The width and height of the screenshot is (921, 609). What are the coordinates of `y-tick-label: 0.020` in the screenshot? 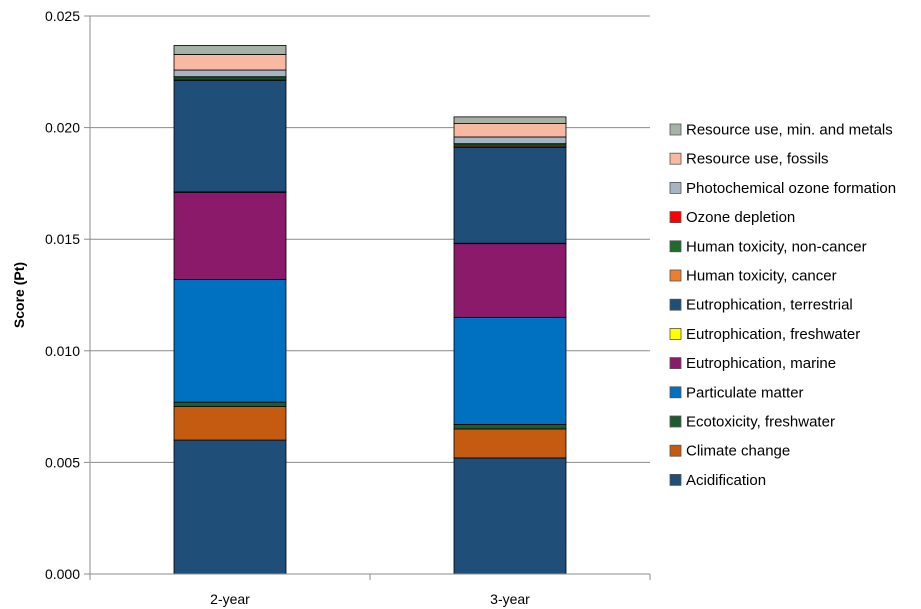 It's located at (62, 128).